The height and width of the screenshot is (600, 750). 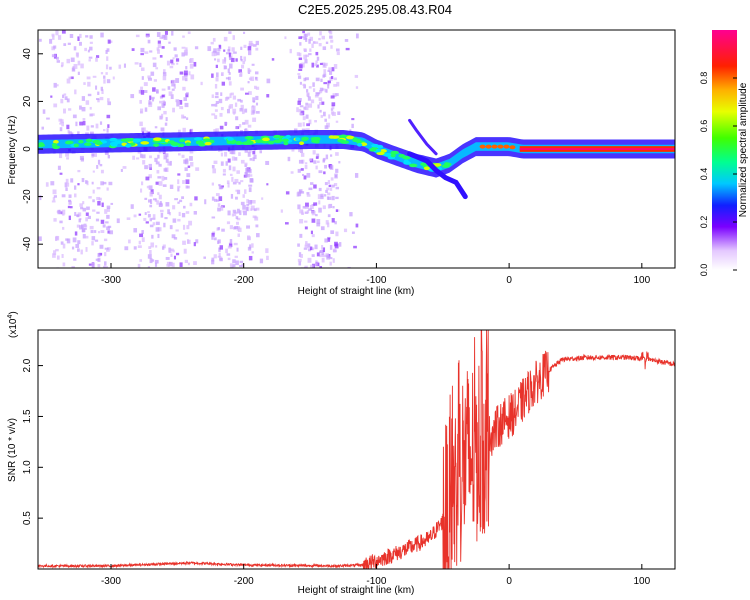 What do you see at coordinates (597, 149) in the screenshot?
I see `ridge-core-peak` at bounding box center [597, 149].